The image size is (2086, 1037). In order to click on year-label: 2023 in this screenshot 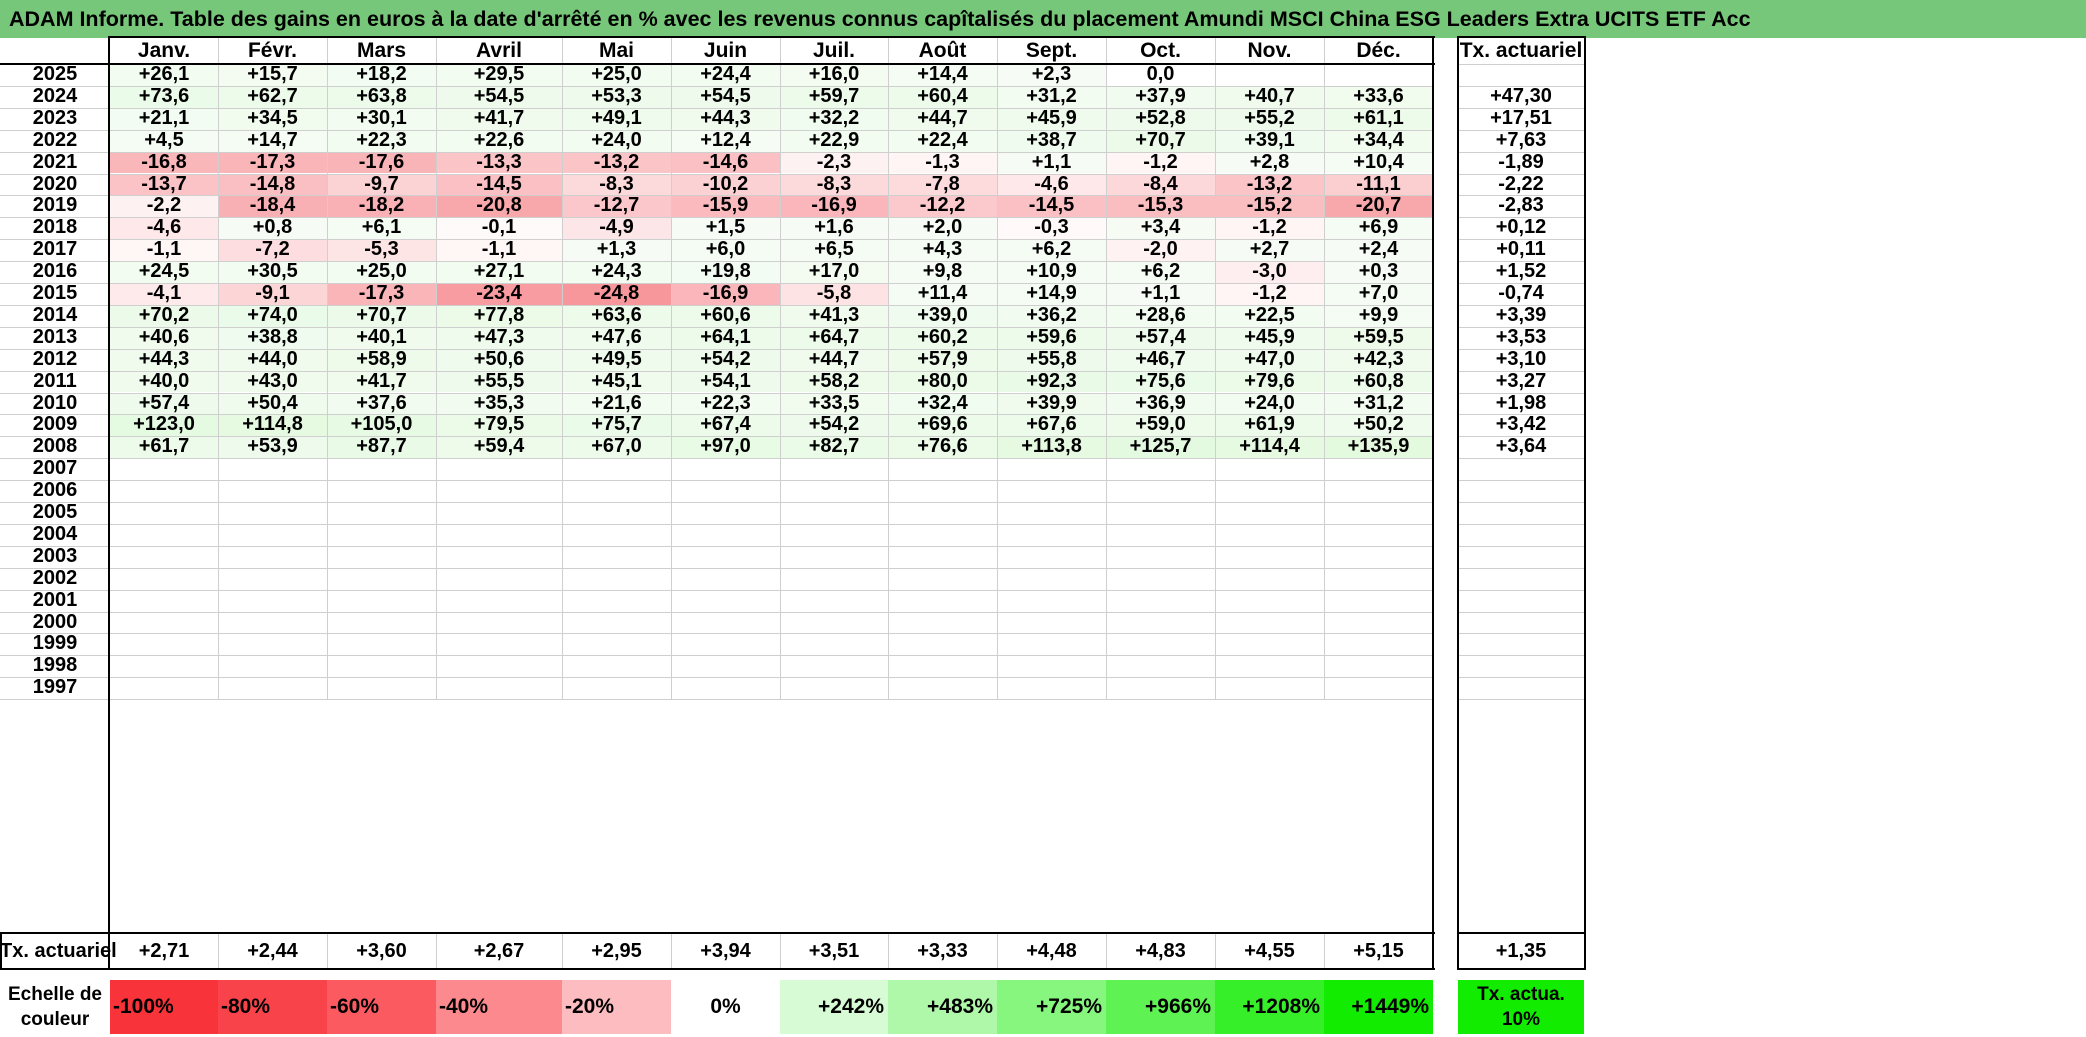, I will do `click(55, 117)`.